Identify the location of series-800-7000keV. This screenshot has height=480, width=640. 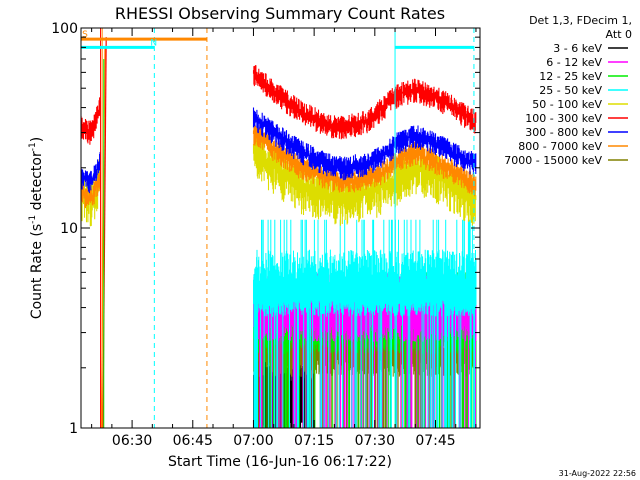
(278, 167).